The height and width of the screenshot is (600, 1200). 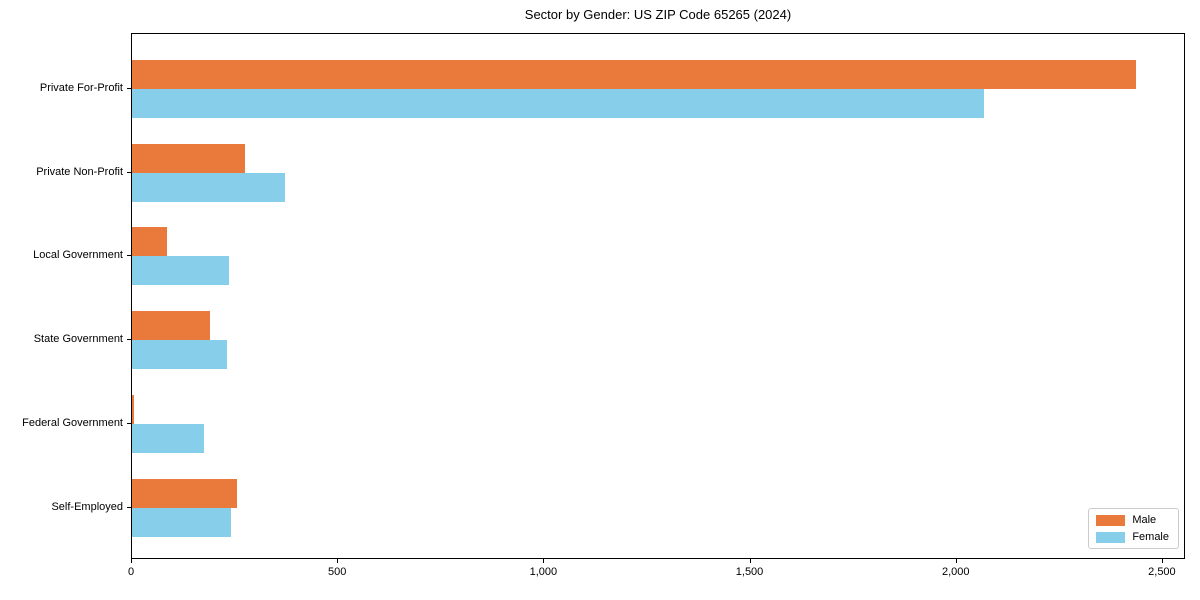 I want to click on bar-female-private-for-profit, so click(x=558, y=103).